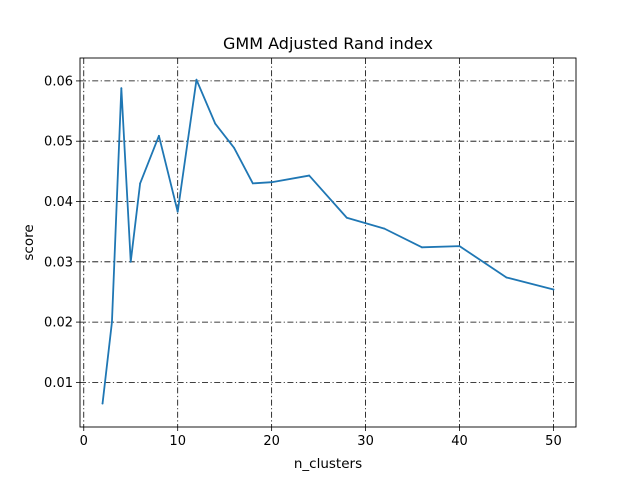  What do you see at coordinates (58, 142) in the screenshot?
I see `y-tick-label: 0.05` at bounding box center [58, 142].